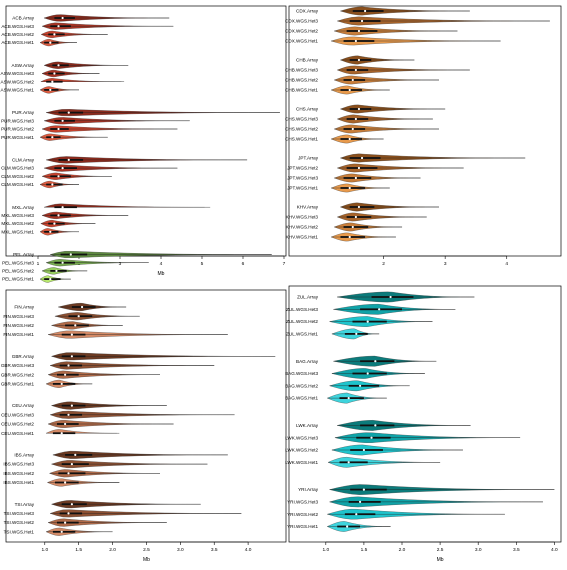  I want to click on row-label: ZUL.Array, so click(308, 297).